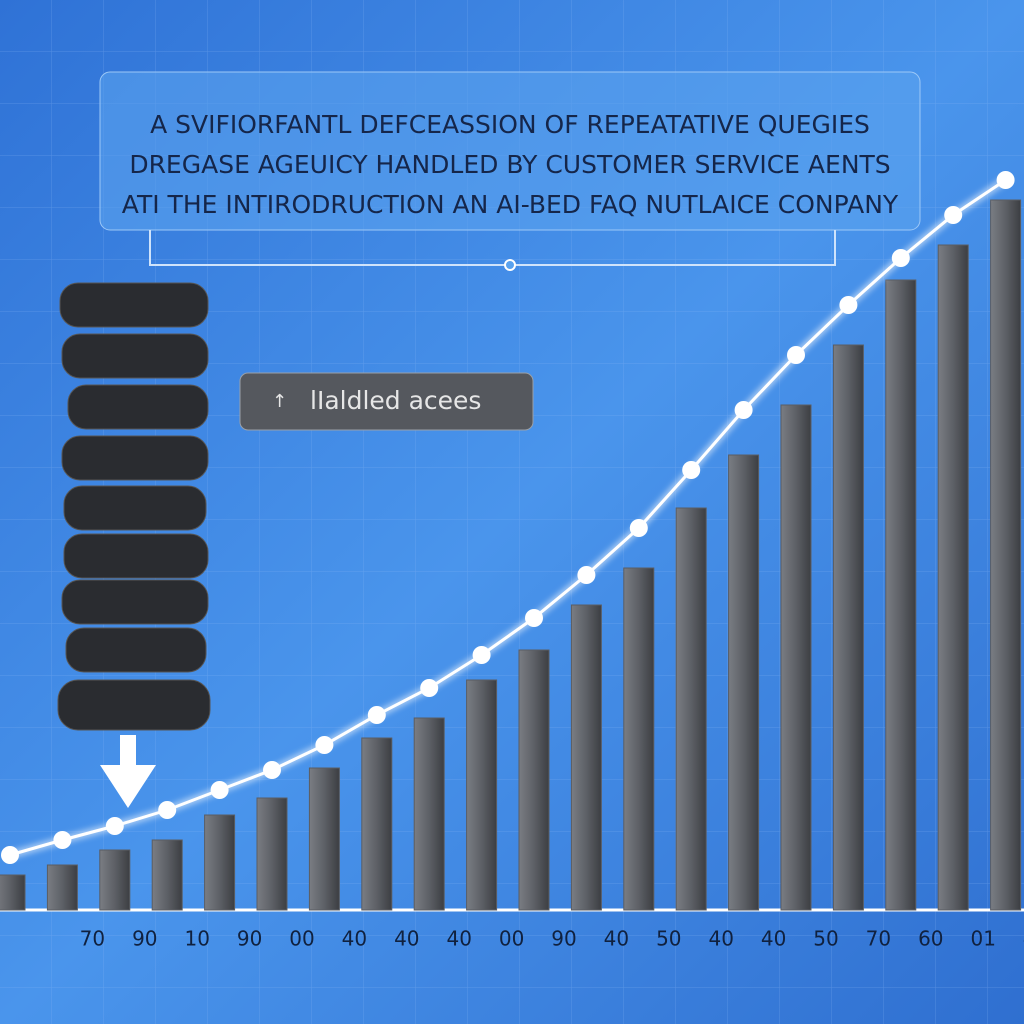  I want to click on x-tick-label: 01, so click(982, 939).